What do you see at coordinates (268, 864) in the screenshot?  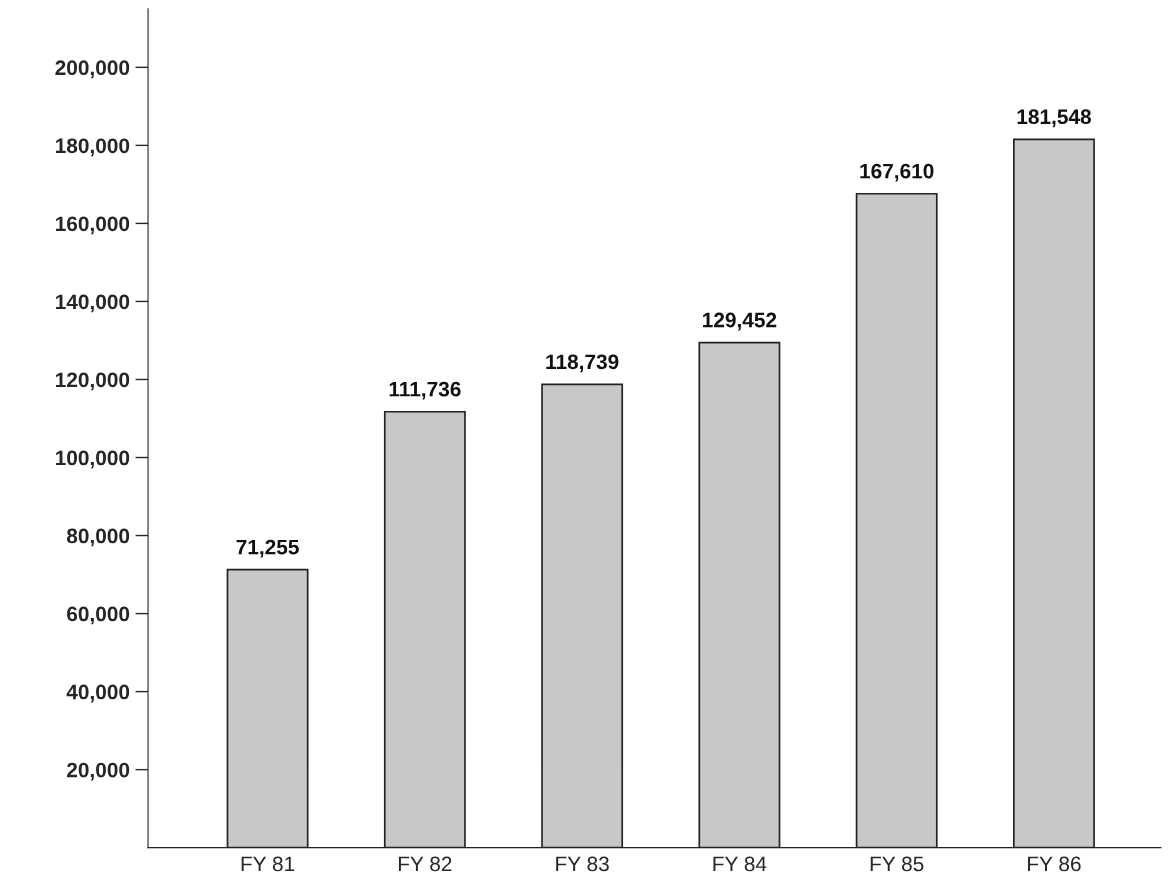 I see `x-tick-label: FY 81` at bounding box center [268, 864].